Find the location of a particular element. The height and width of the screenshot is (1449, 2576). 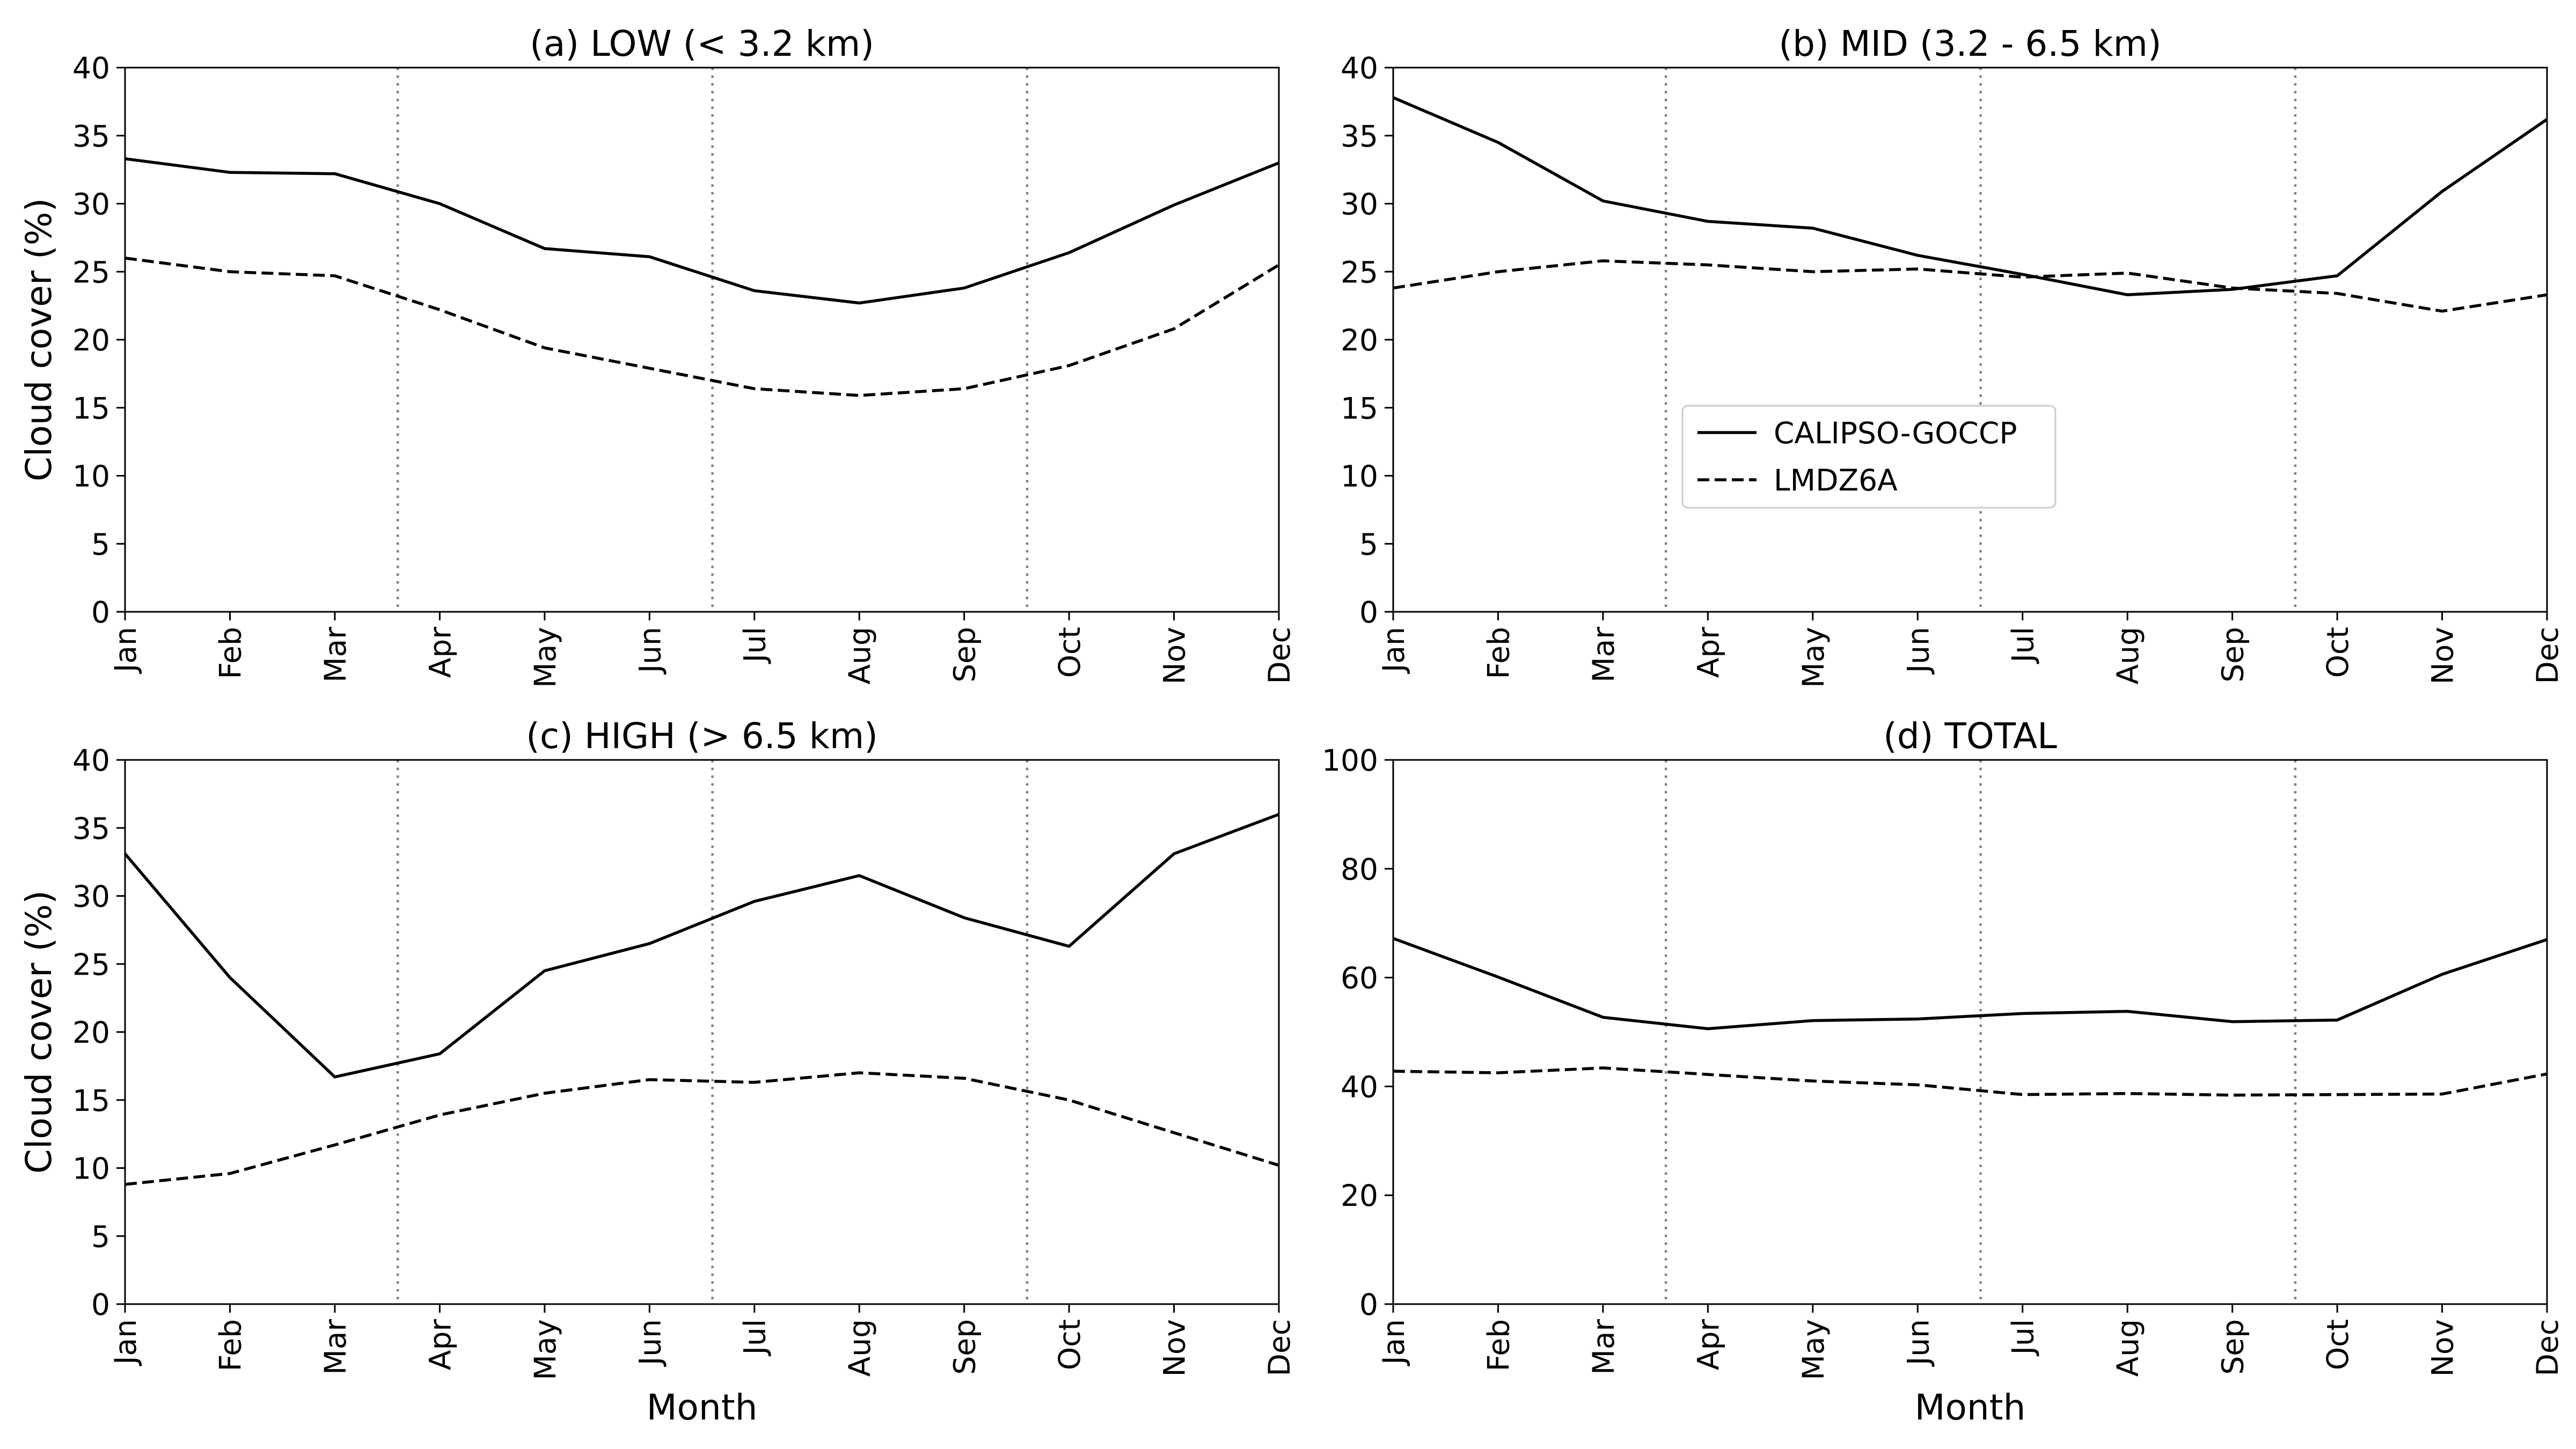

legend-entry-label: CALIPSO-GOCCP is located at coordinates (1895, 433).